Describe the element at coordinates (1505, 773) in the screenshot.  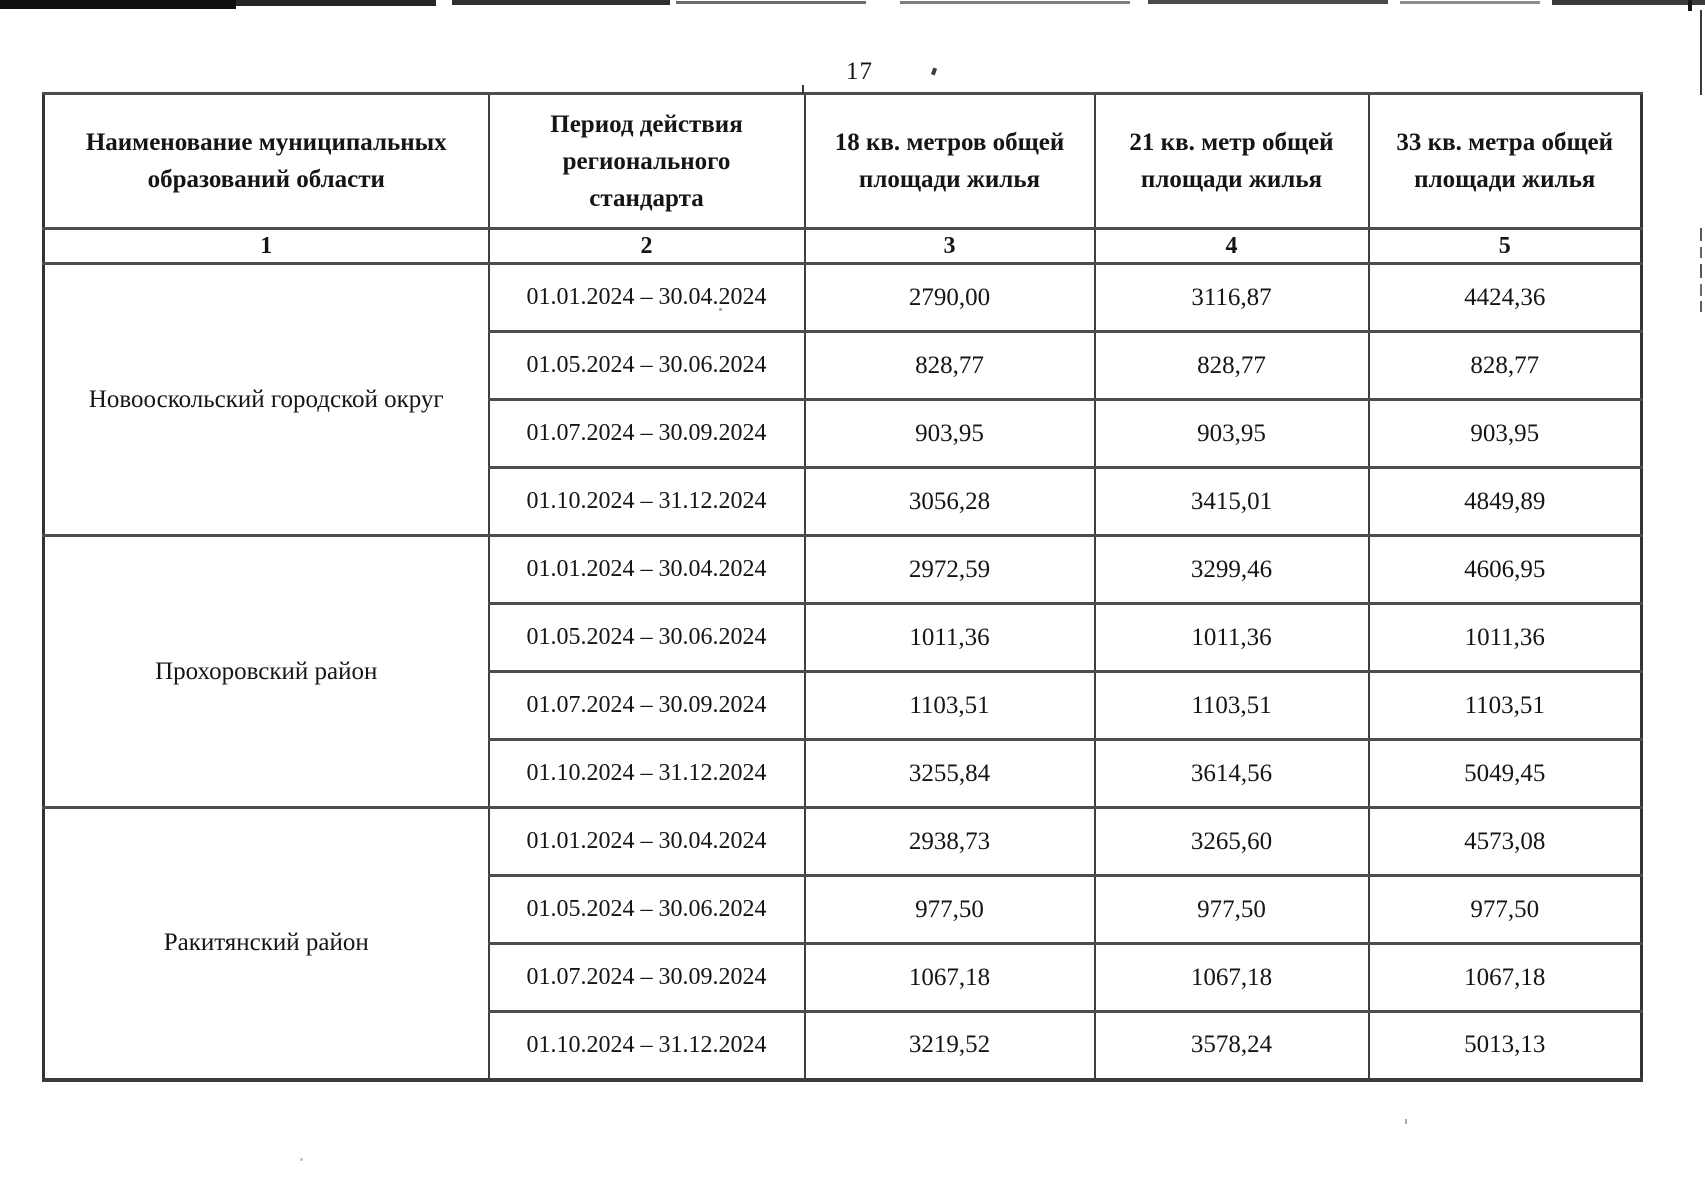
I see `value-cell-33: 5049,45` at that location.